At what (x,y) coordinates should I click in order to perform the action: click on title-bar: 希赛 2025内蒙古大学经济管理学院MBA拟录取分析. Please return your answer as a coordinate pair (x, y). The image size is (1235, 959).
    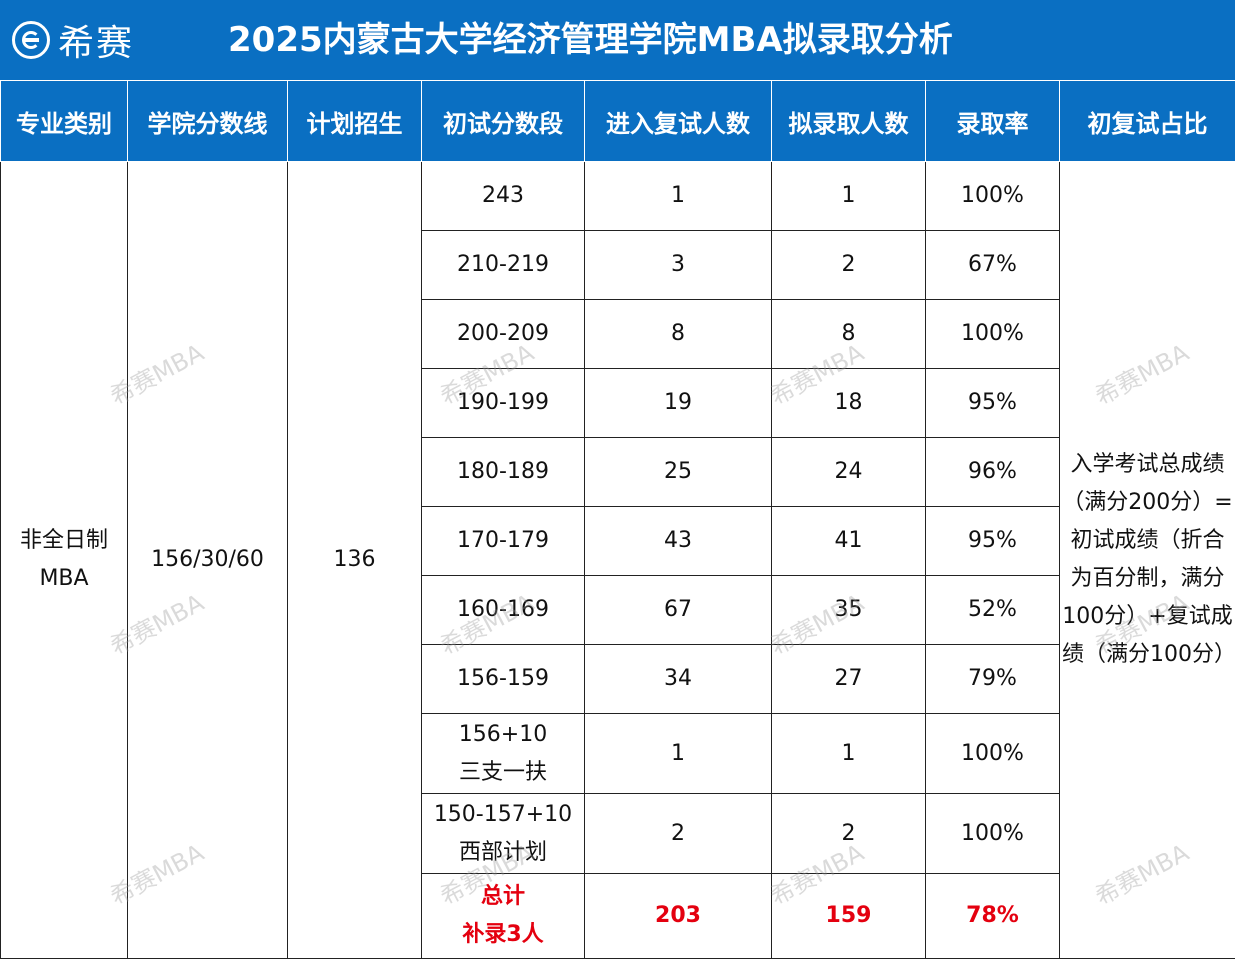
    Looking at the image, I should click on (617, 40).